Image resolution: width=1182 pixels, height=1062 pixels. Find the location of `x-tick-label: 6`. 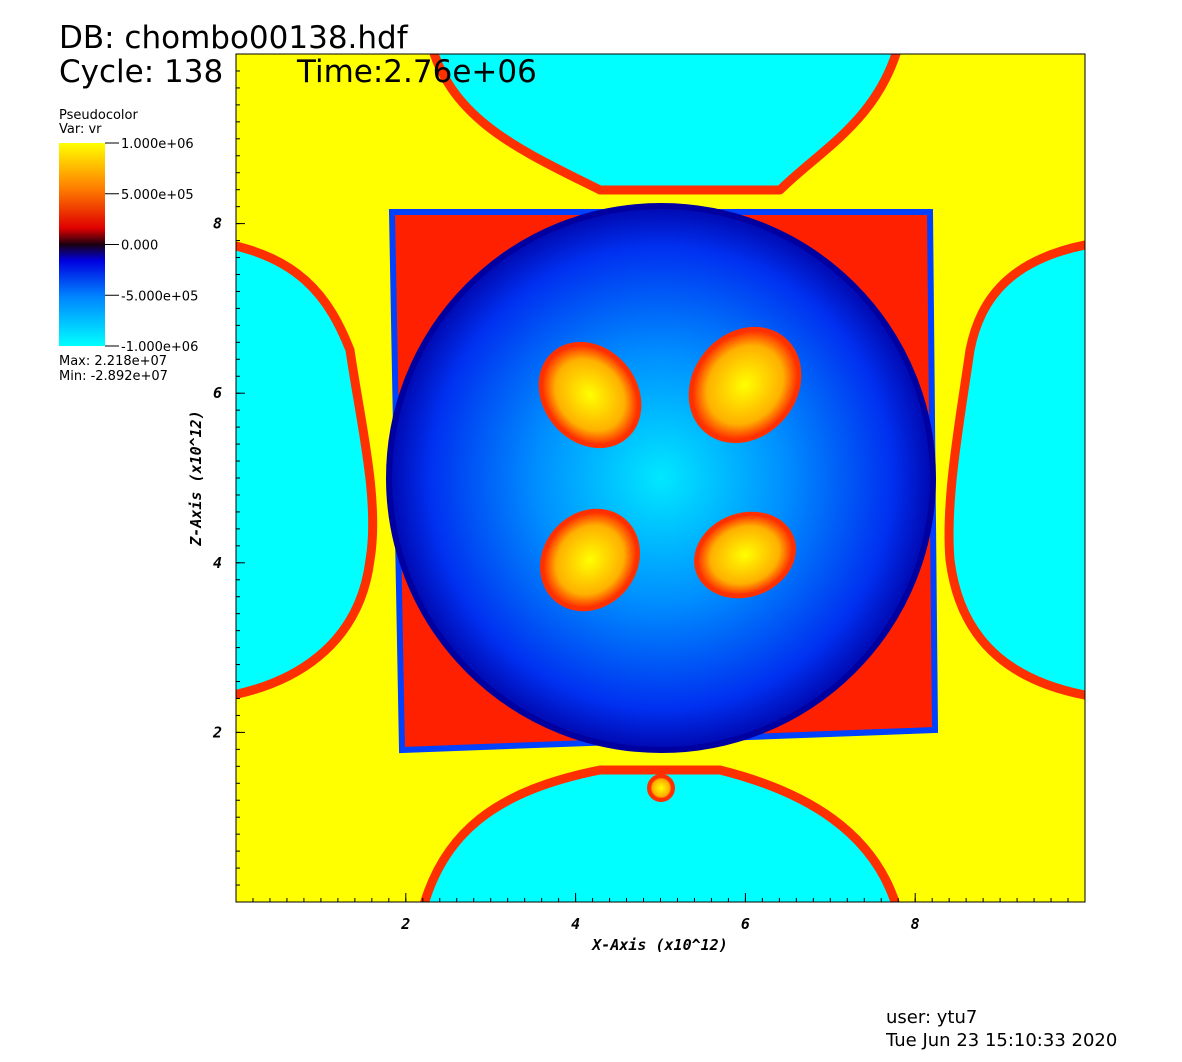

x-tick-label: 6 is located at coordinates (745, 924).